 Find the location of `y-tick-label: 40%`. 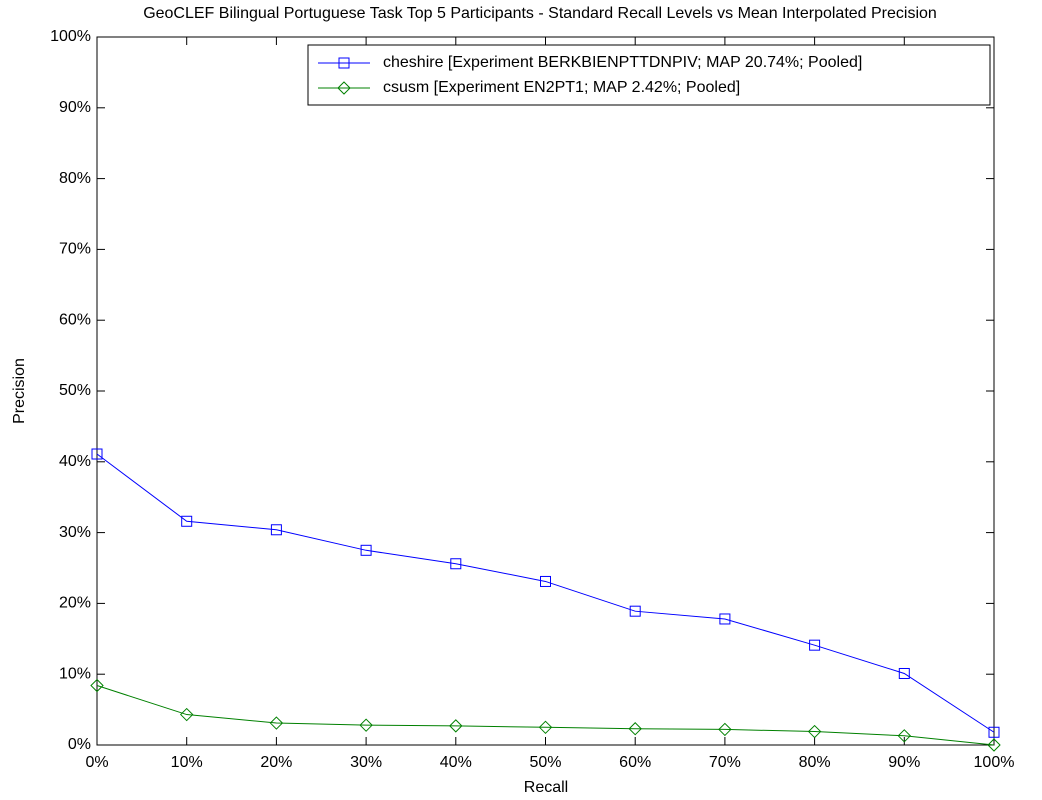

y-tick-label: 40% is located at coordinates (75, 461).